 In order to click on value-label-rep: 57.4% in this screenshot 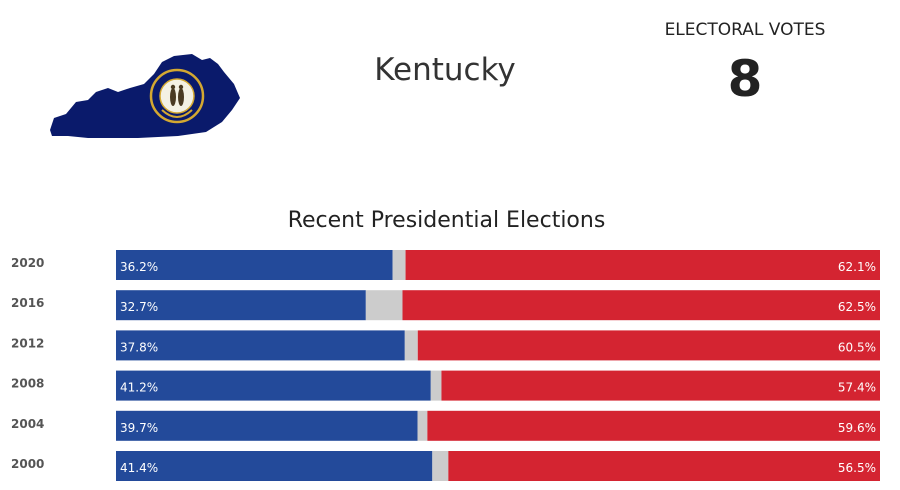, I will do `click(857, 388)`.